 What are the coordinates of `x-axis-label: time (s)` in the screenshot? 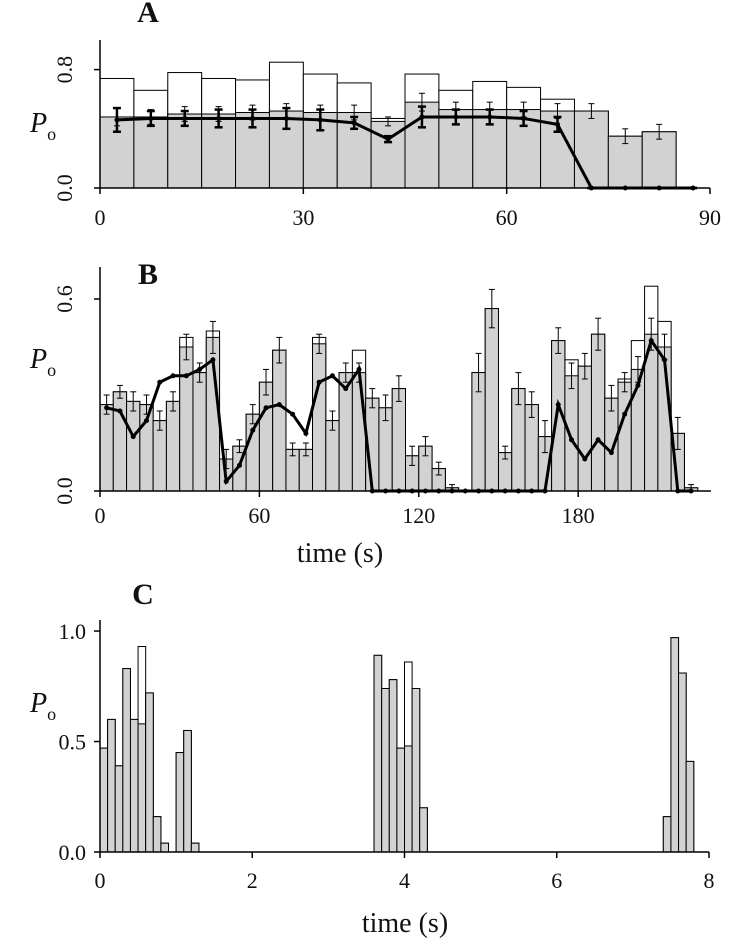 It's located at (340, 553).